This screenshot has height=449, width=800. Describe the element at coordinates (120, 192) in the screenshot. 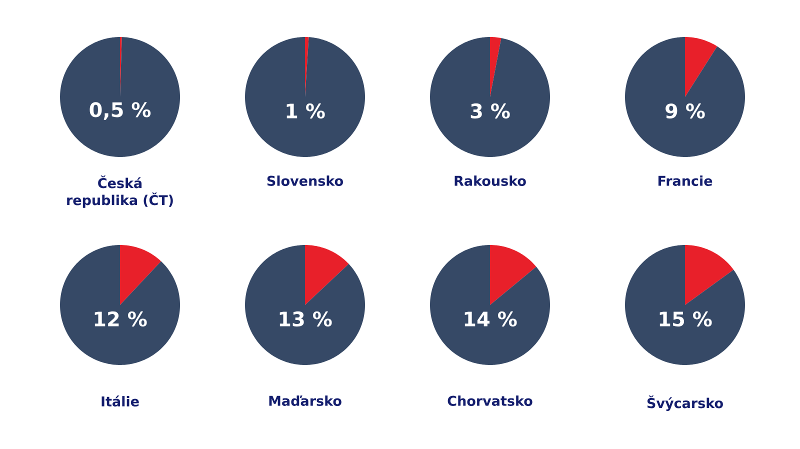

I see `text: Česká republika (ČT)` at that location.